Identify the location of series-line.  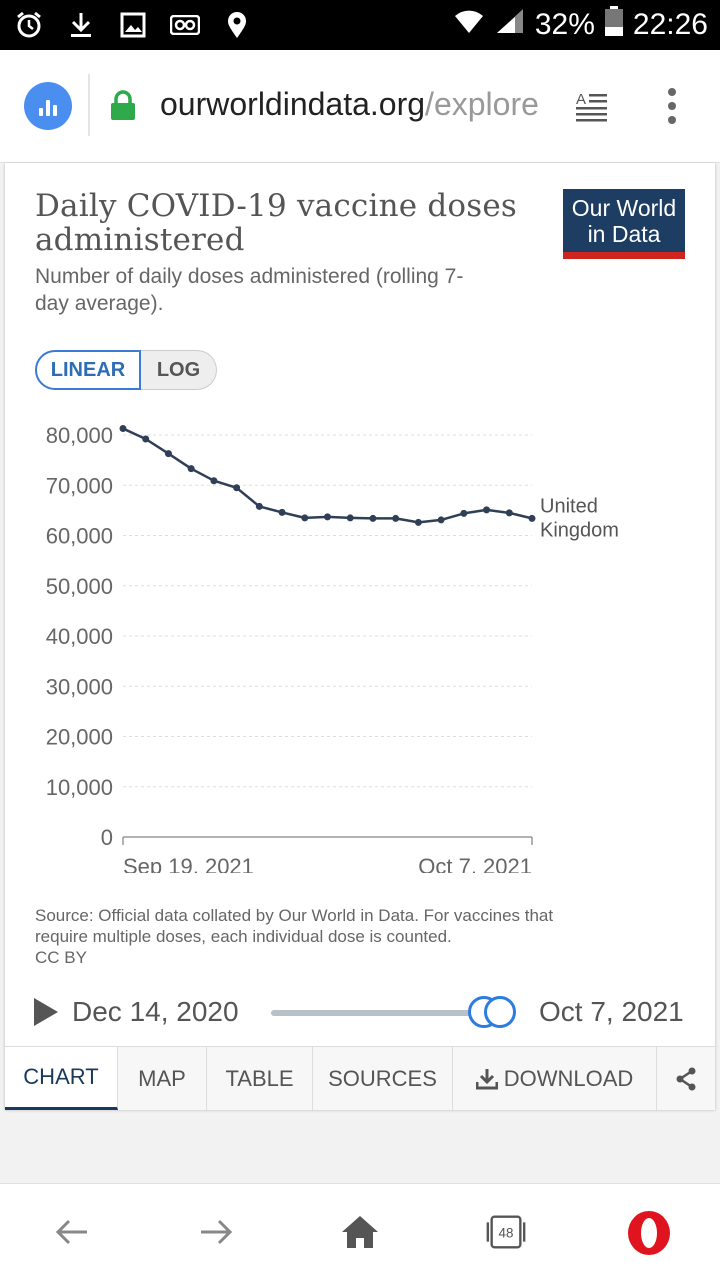
(327, 475).